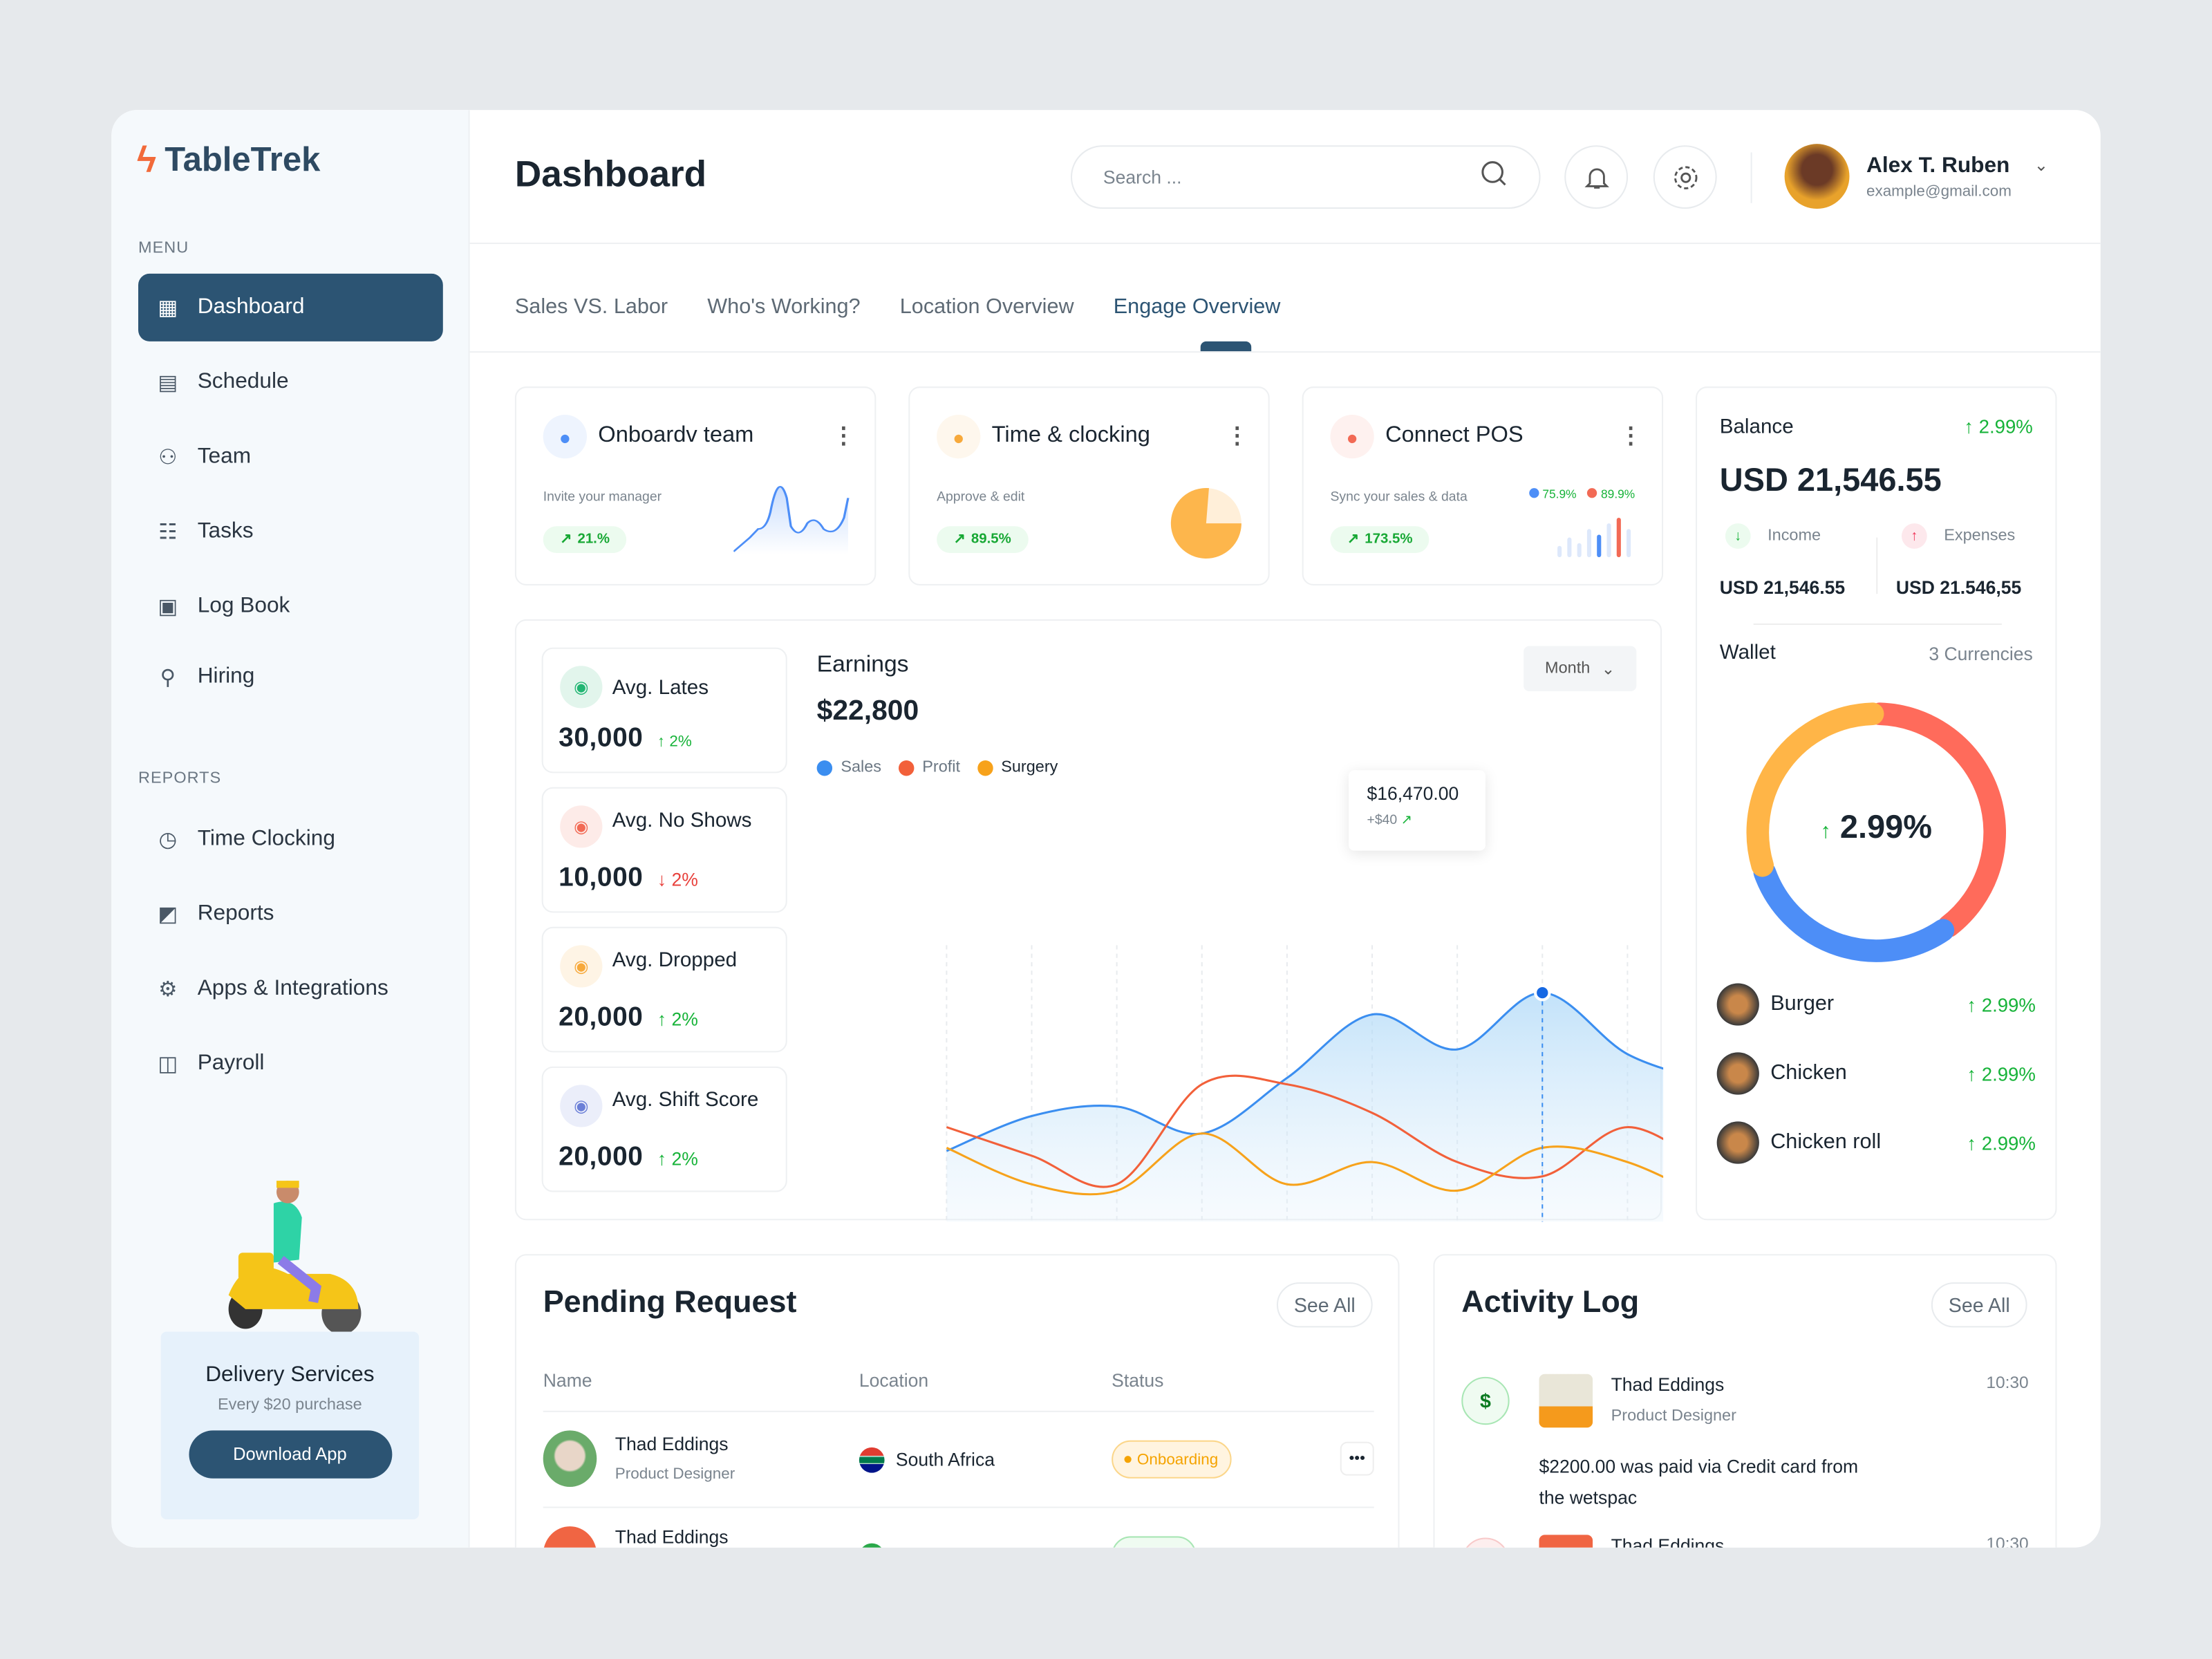 Image resolution: width=2212 pixels, height=1659 pixels. Describe the element at coordinates (1138, 1380) in the screenshot. I see `column-status: Status` at that location.